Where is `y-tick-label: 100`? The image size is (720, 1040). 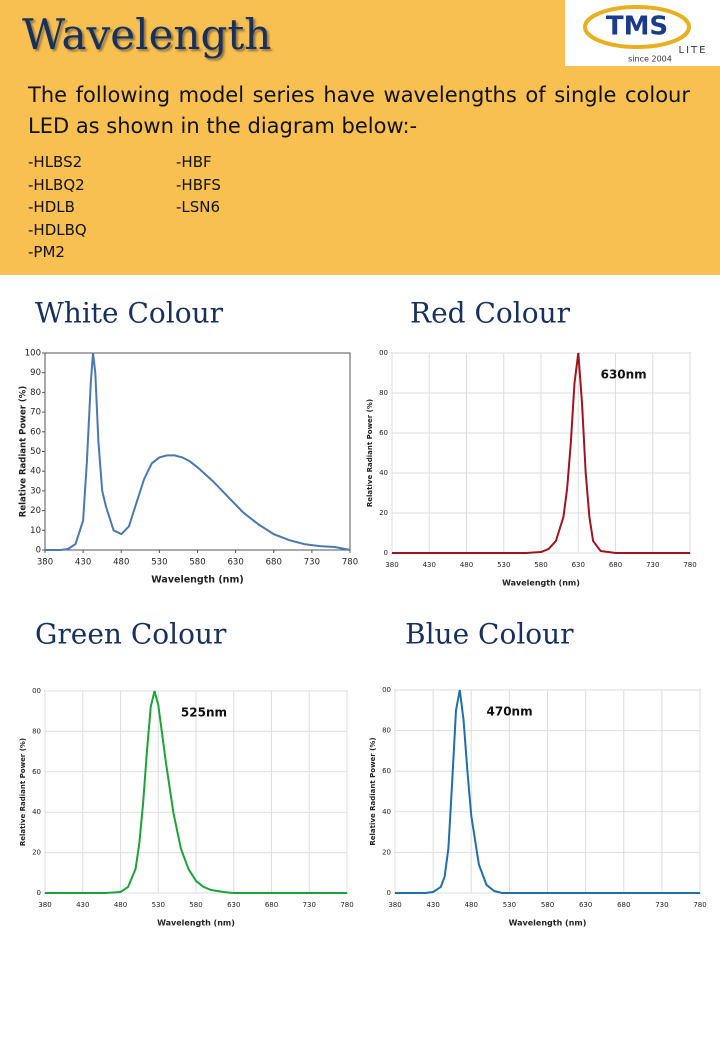
y-tick-label: 100 is located at coordinates (33, 354).